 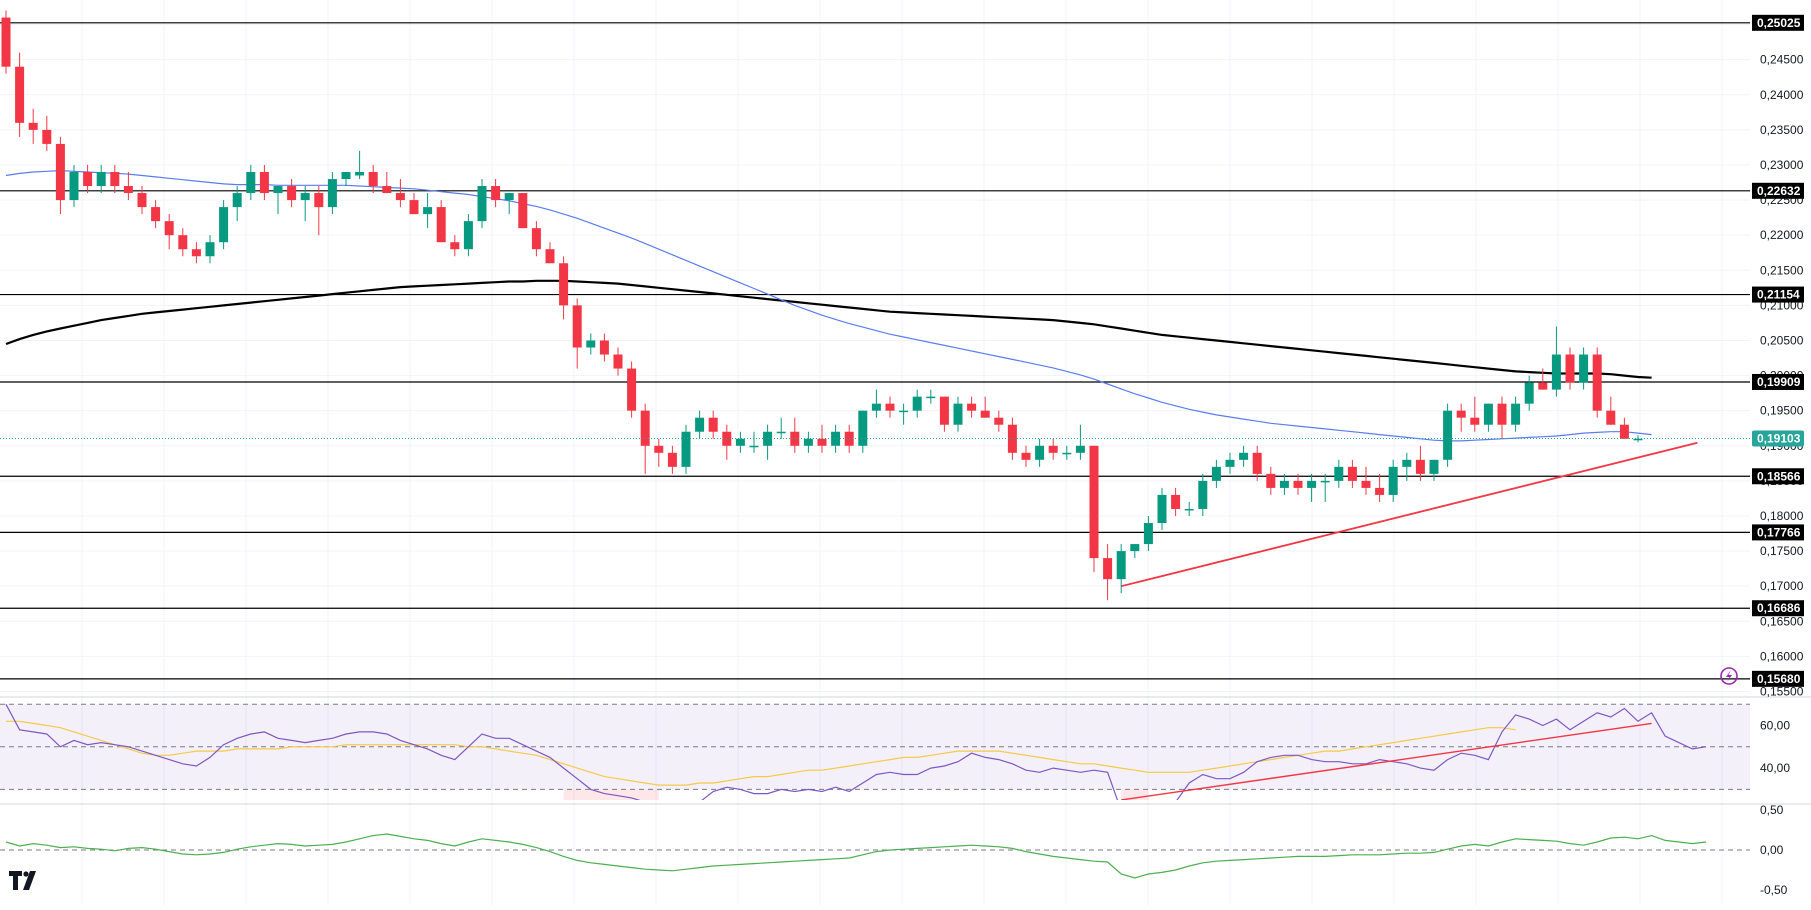 What do you see at coordinates (1782, 235) in the screenshot?
I see `price-tick-label: 0,22000` at bounding box center [1782, 235].